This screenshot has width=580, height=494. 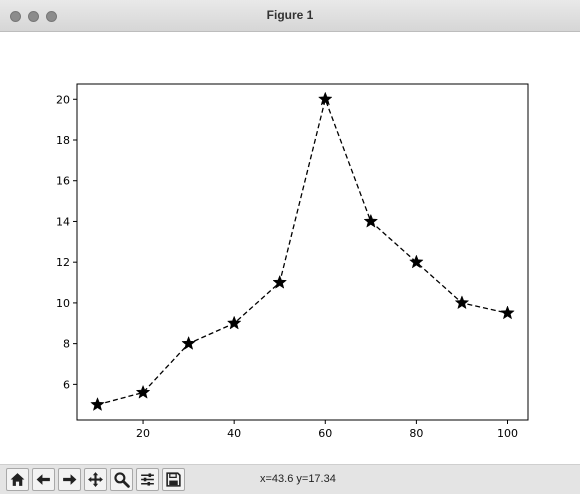 I want to click on x-tick-label: 20, so click(x=143, y=433).